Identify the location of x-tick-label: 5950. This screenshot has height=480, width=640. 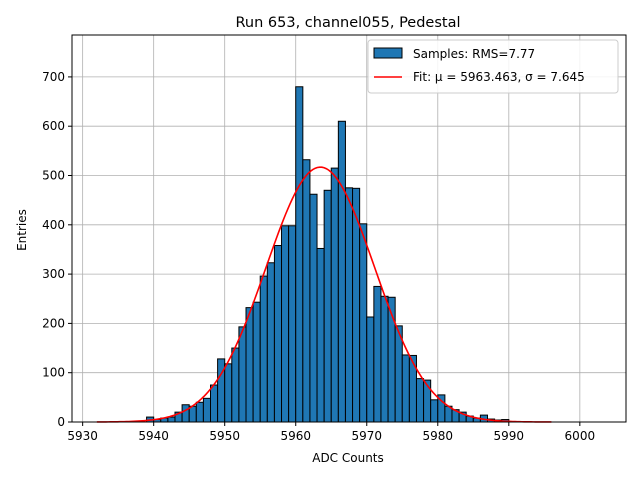
(224, 436).